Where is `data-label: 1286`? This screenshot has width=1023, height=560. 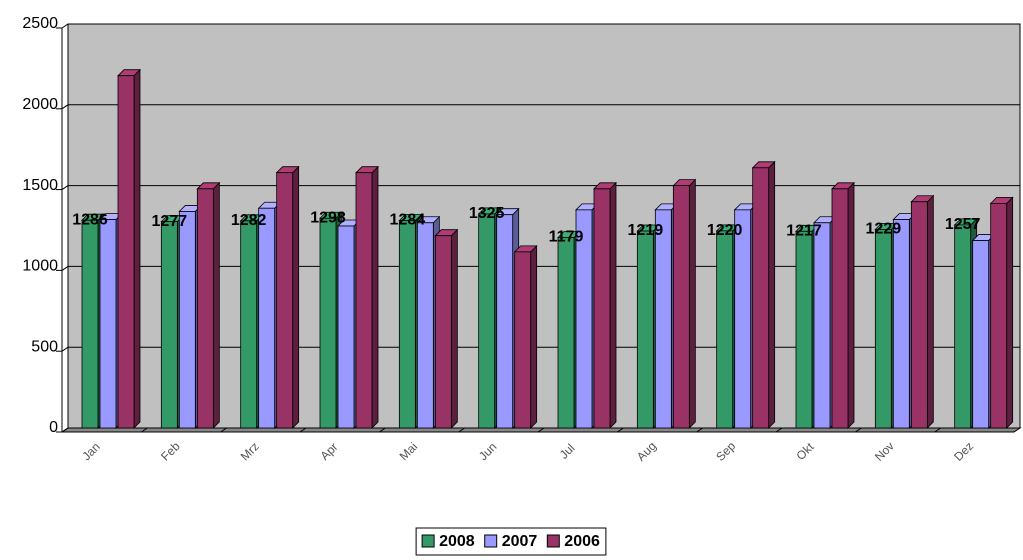
data-label: 1286 is located at coordinates (90, 219).